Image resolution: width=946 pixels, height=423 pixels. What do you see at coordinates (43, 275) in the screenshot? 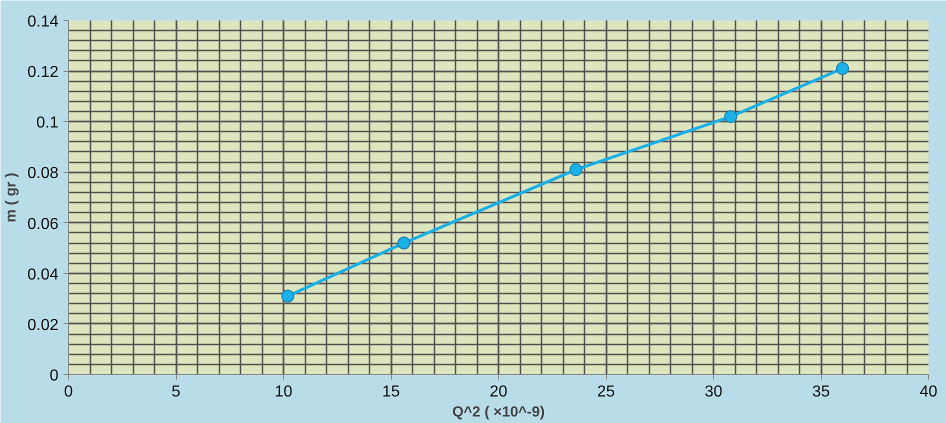
I see `y-tick-label: 0.04` at bounding box center [43, 275].